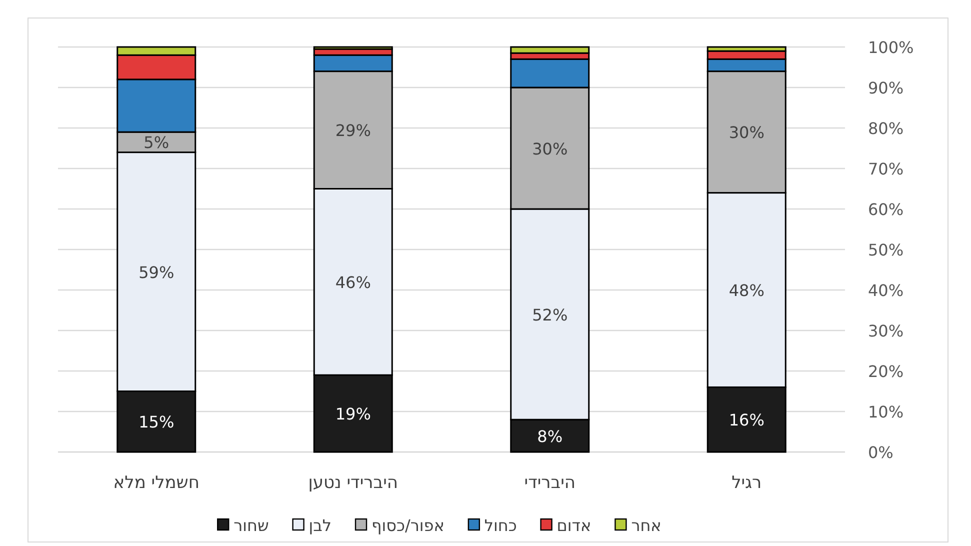 The height and width of the screenshot is (546, 971). I want to click on data-label: 15%, so click(156, 422).